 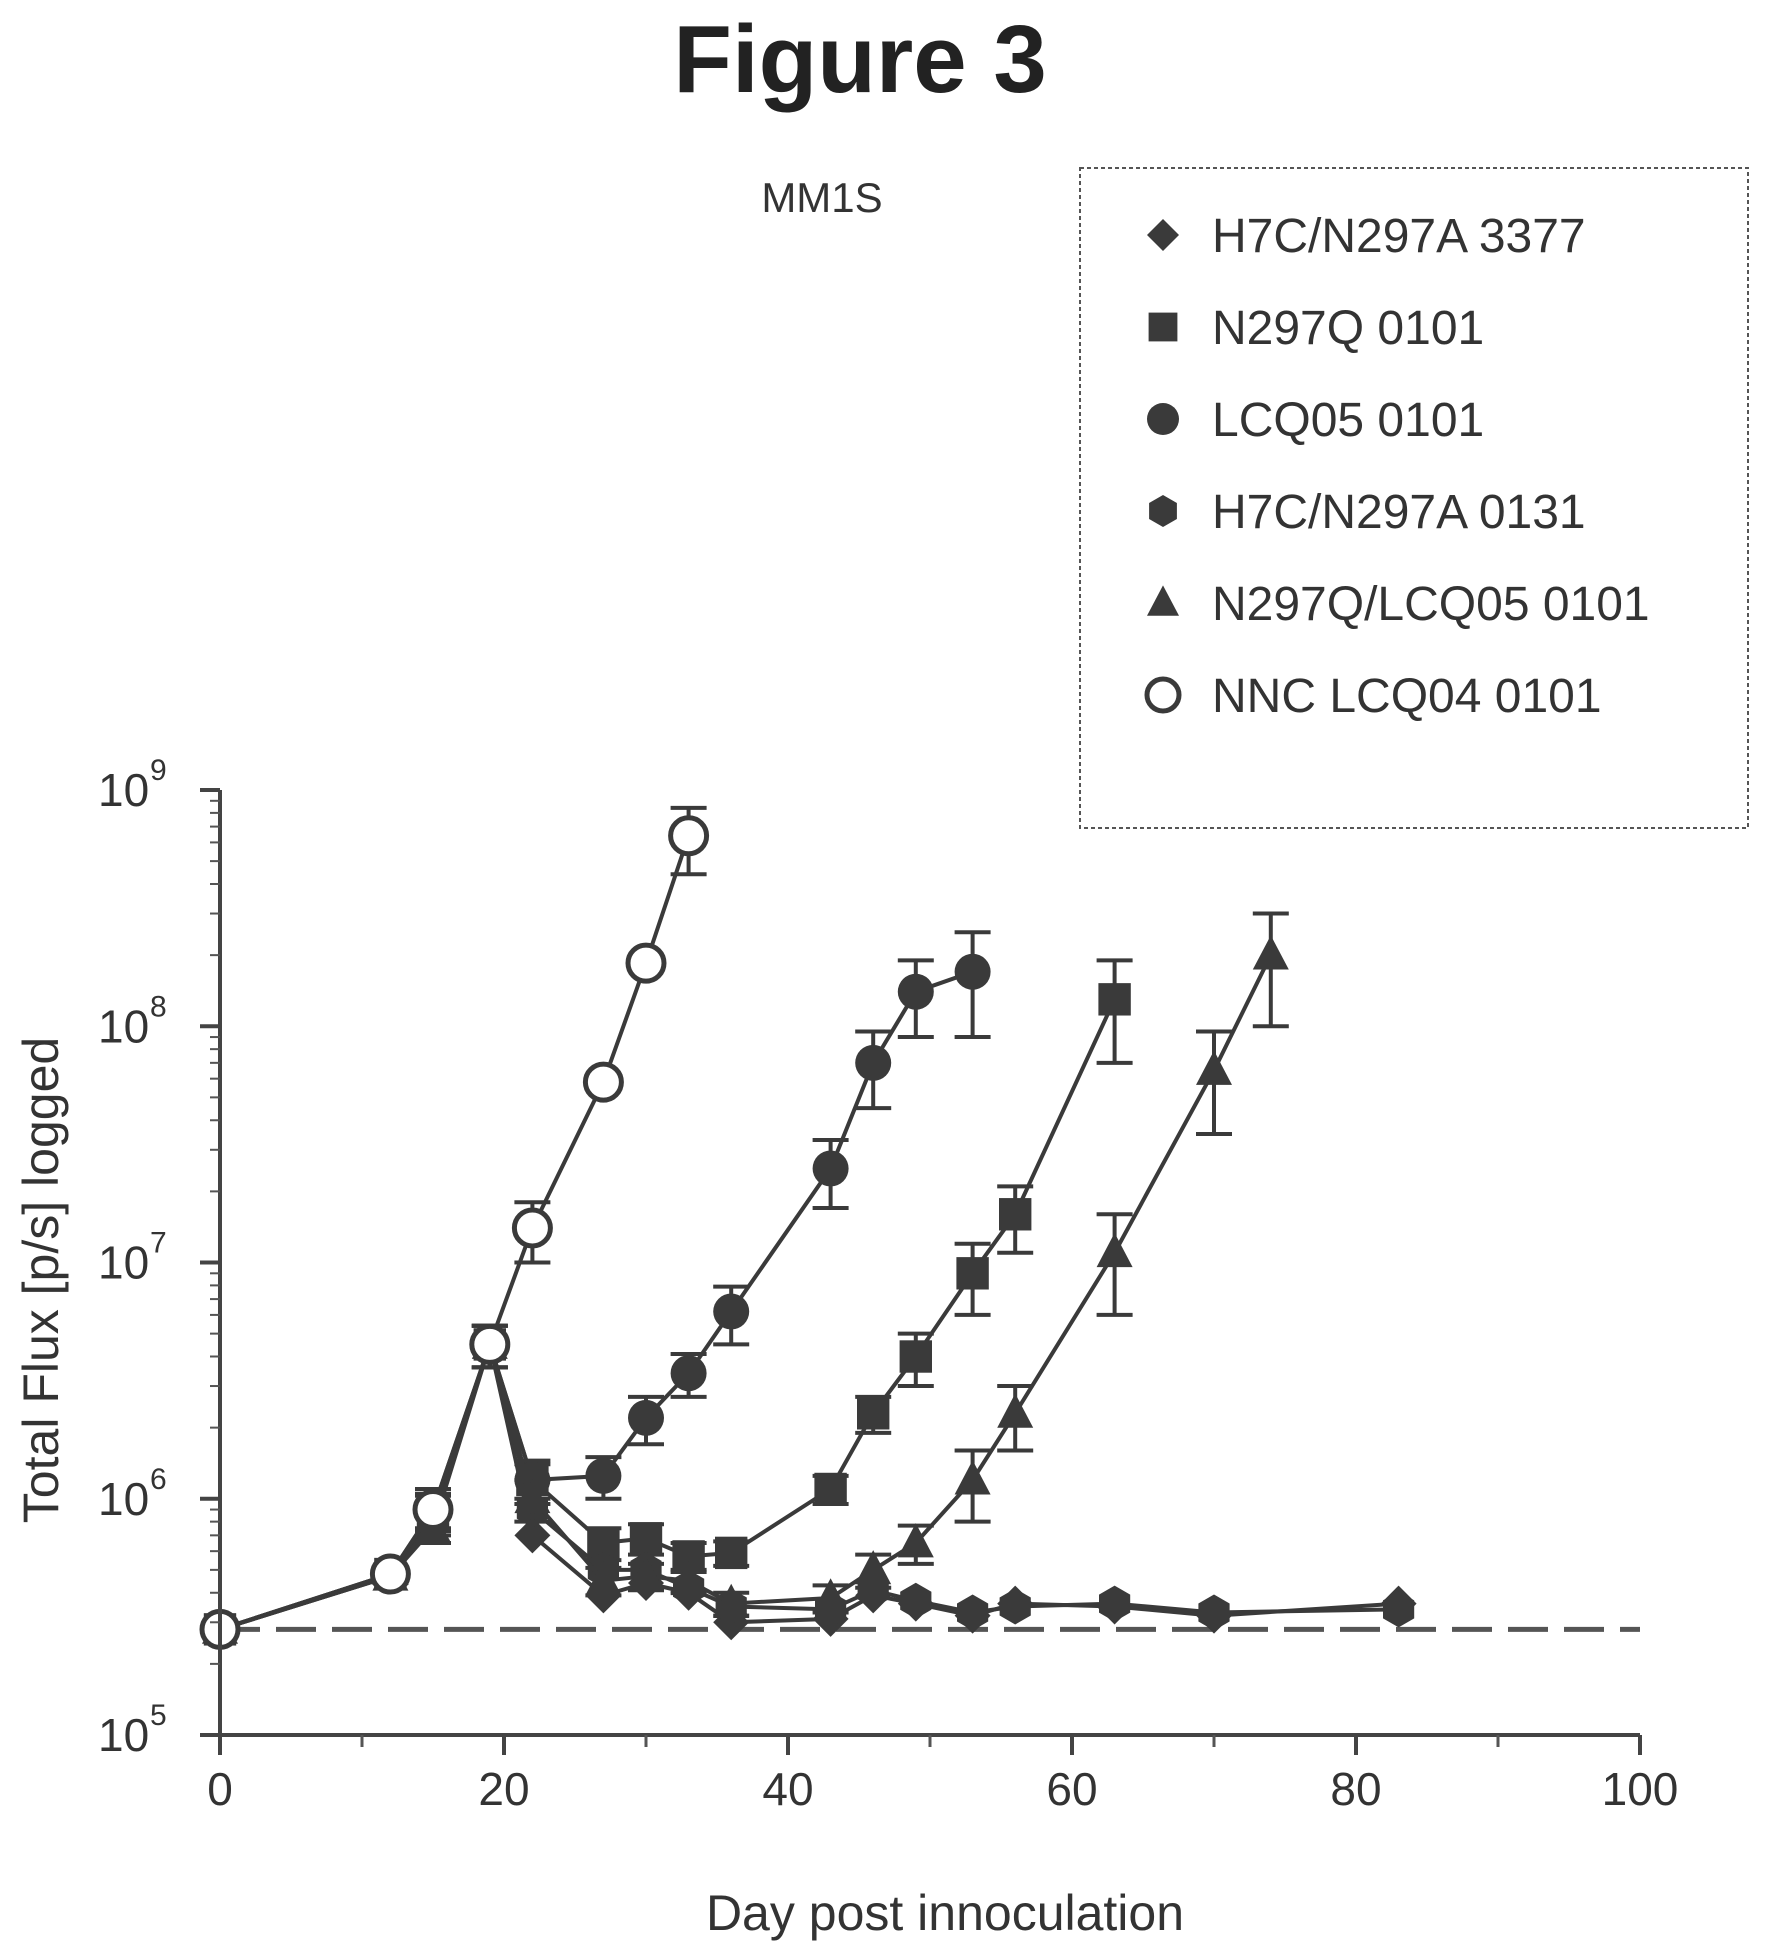 What do you see at coordinates (158, 1006) in the screenshot?
I see `y-tick-exponent: 8` at bounding box center [158, 1006].